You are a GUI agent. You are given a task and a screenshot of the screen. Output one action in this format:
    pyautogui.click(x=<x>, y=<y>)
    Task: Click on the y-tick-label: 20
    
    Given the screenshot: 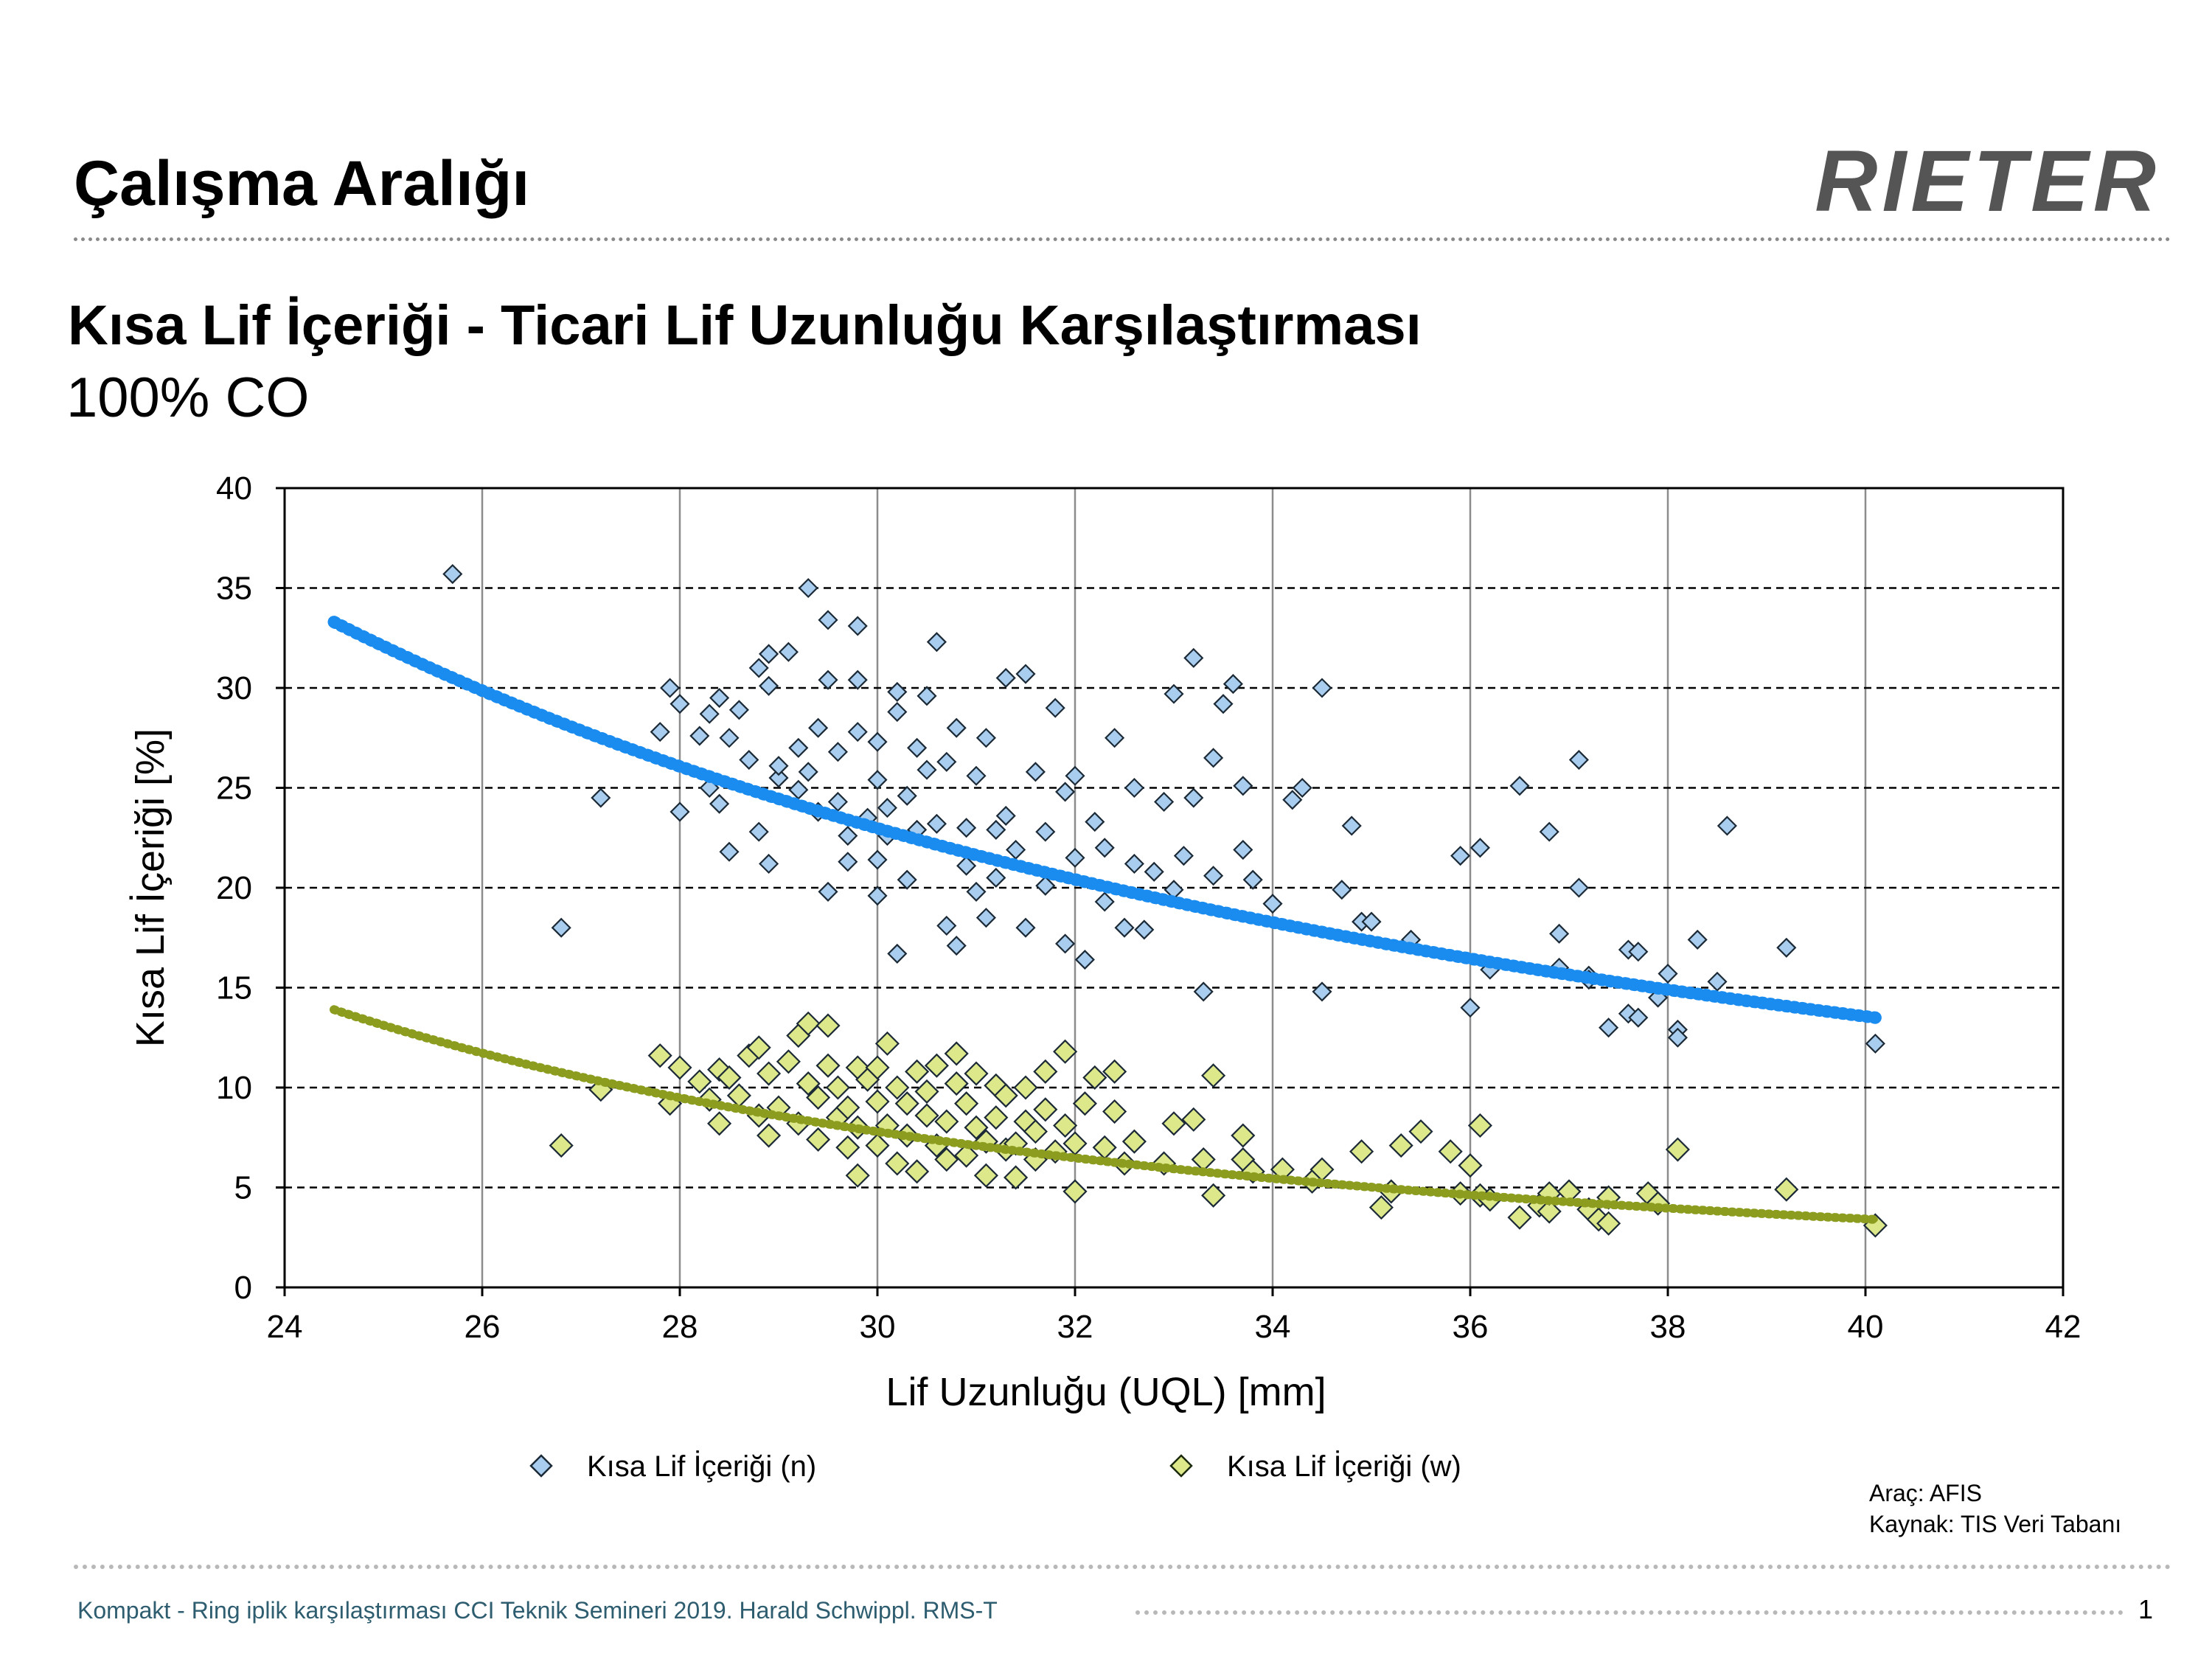 What is the action you would take?
    pyautogui.click(x=234, y=888)
    